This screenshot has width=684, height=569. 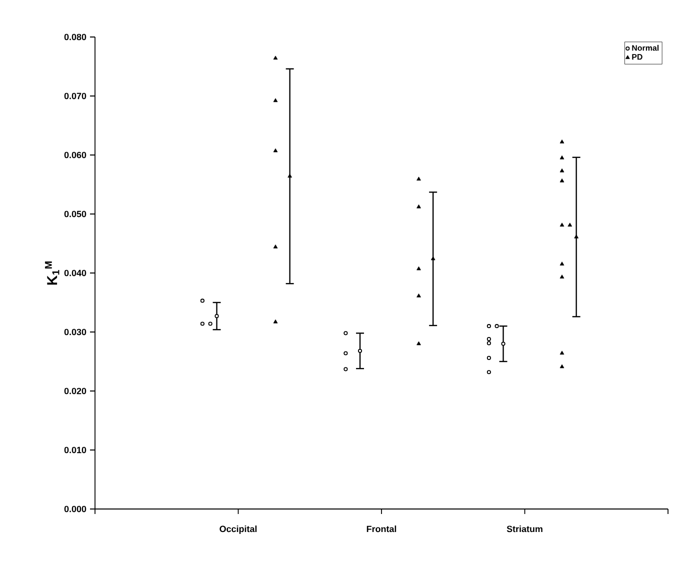 I want to click on y-tick-label: 0.040, so click(x=75, y=273).